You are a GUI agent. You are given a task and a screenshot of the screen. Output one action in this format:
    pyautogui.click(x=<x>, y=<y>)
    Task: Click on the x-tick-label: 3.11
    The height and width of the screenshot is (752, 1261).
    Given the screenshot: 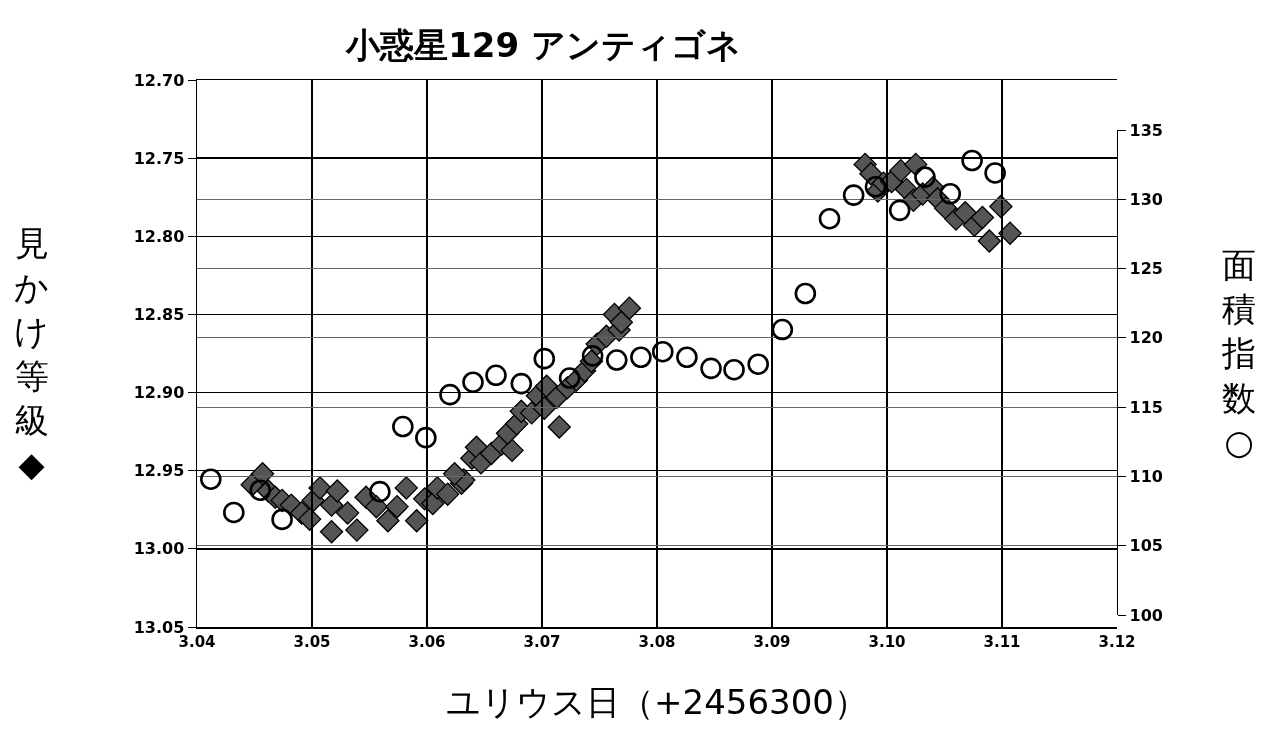 What is the action you would take?
    pyautogui.click(x=1002, y=641)
    